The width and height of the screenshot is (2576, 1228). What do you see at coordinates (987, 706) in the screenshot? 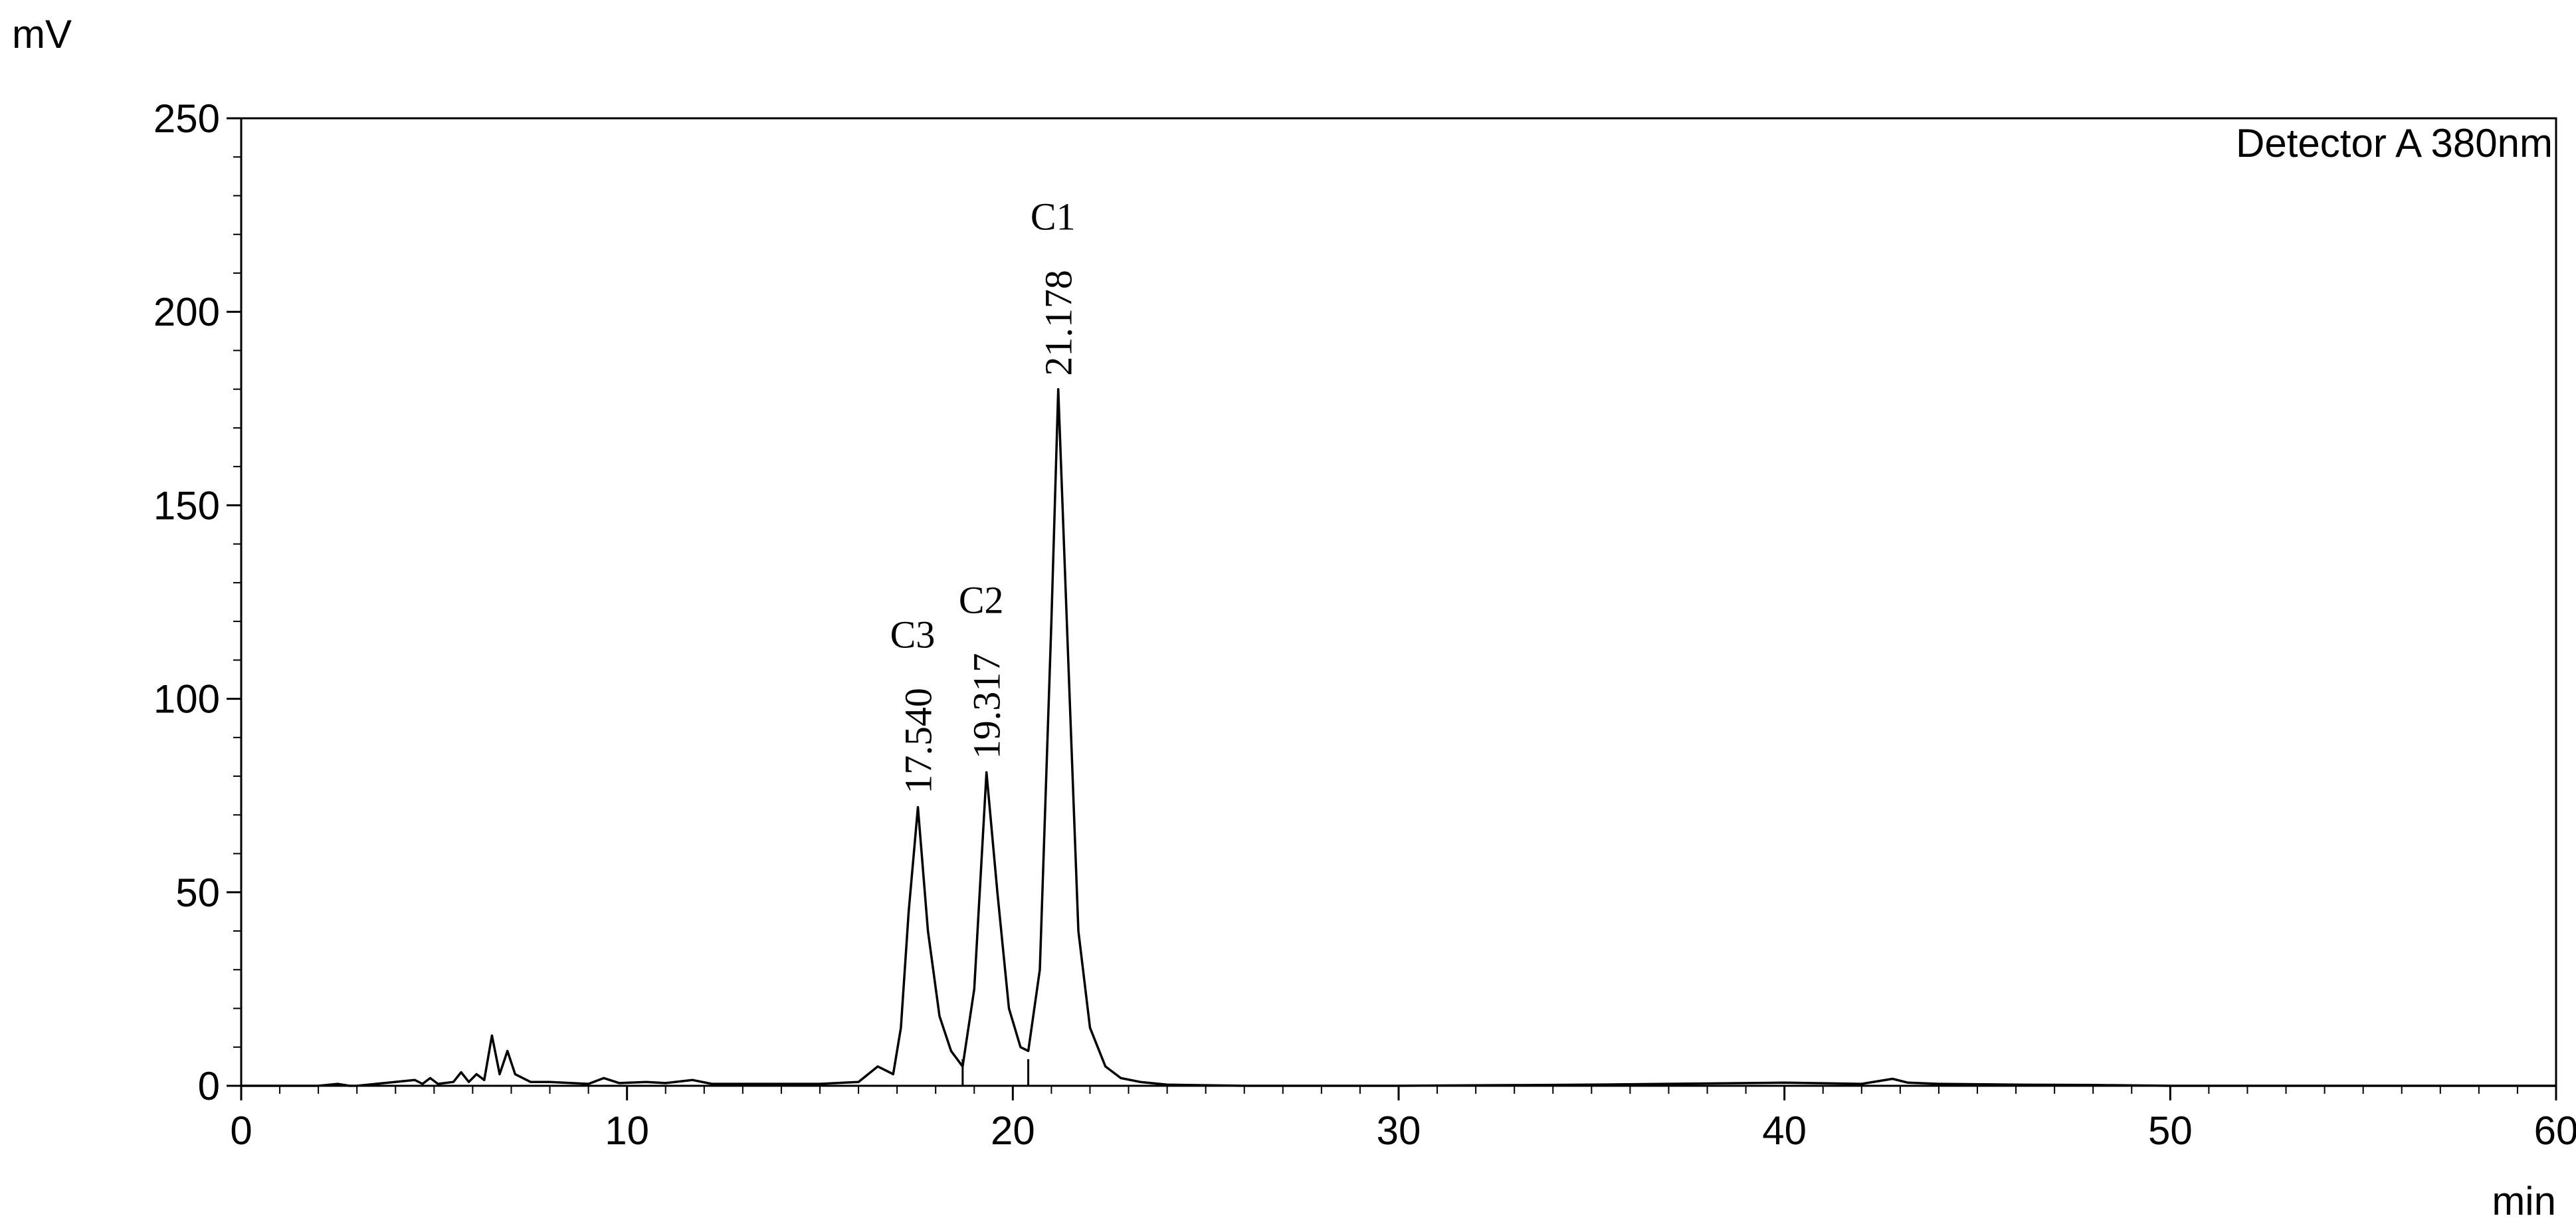
I see `retention-time-label: 19.317` at bounding box center [987, 706].